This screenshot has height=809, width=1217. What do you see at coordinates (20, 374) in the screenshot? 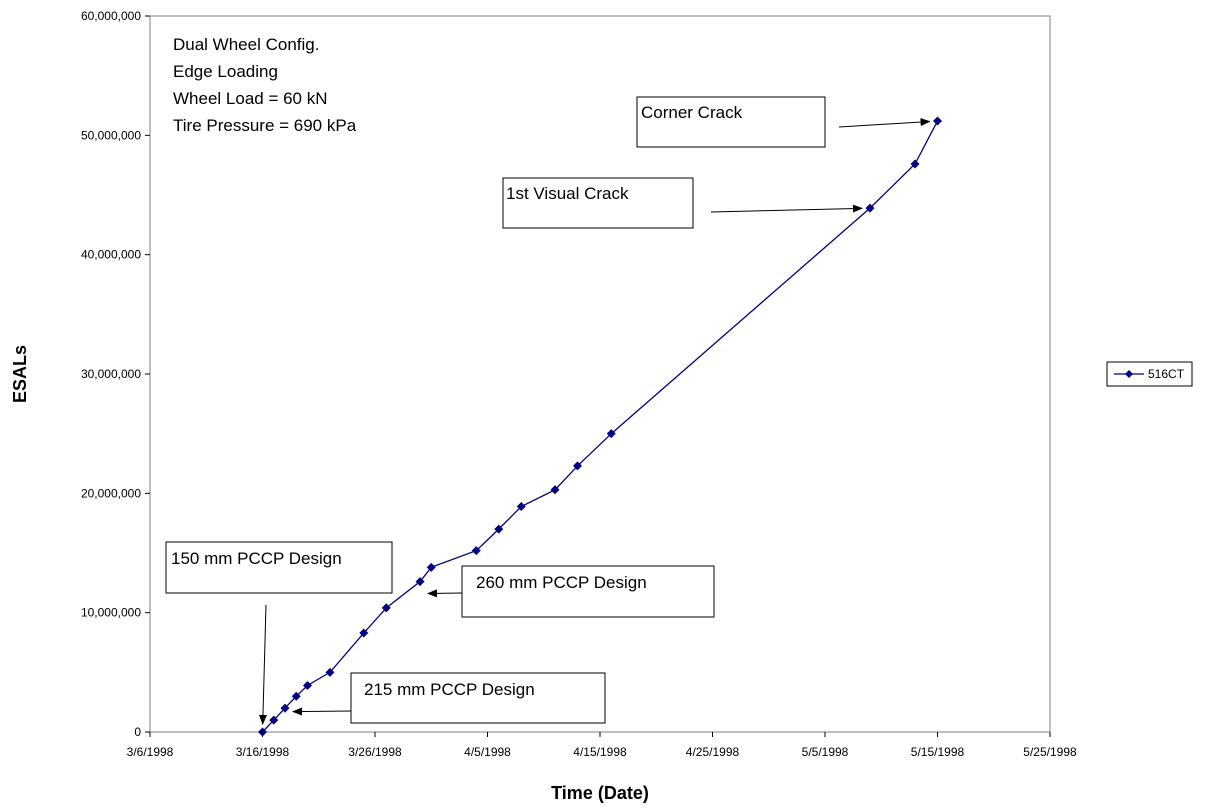
I see `y-axis-title: ESALs` at bounding box center [20, 374].